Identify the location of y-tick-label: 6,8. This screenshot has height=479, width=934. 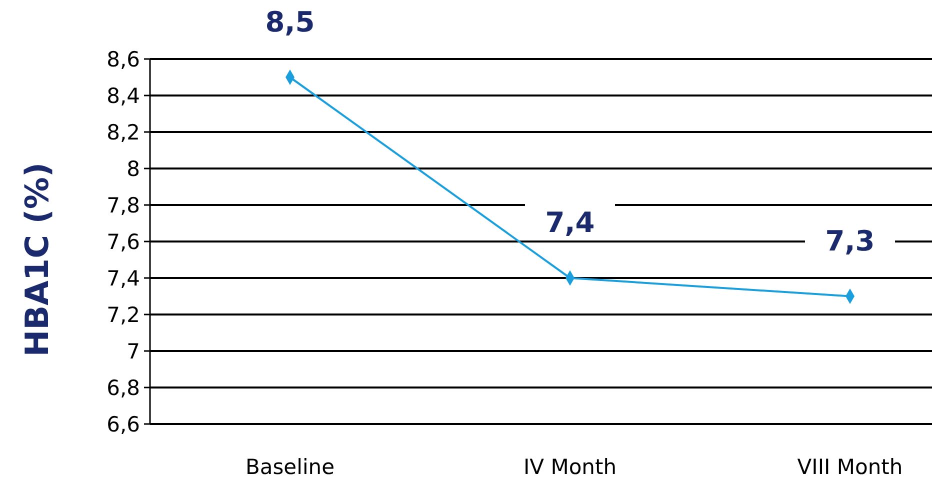
(123, 388).